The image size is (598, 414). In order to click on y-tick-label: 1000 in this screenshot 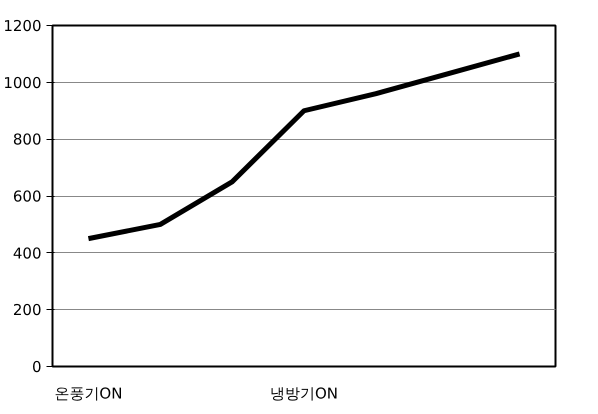, I will do `click(22, 83)`.